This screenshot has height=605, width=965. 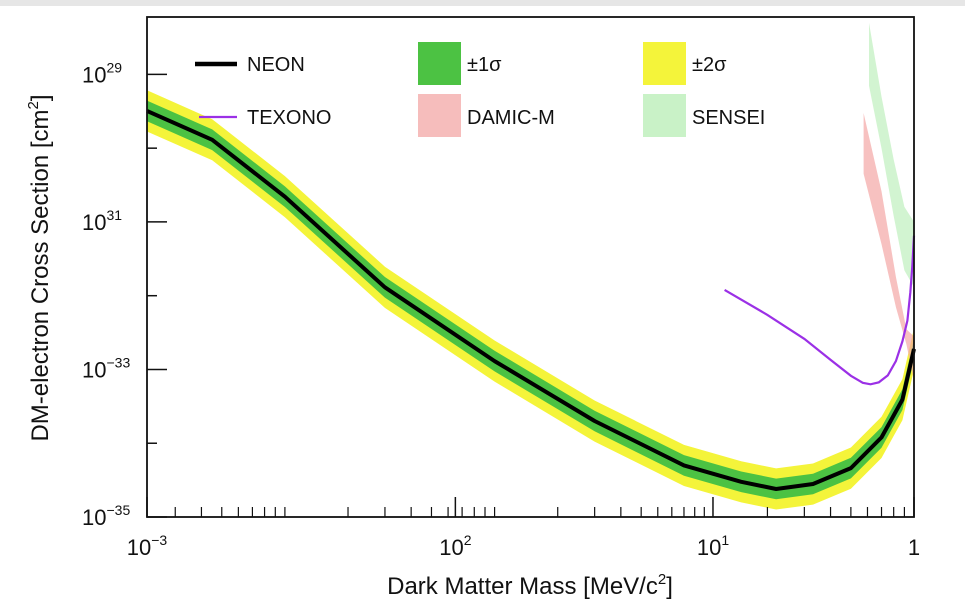 I want to click on window-top-strip, so click(x=482, y=3).